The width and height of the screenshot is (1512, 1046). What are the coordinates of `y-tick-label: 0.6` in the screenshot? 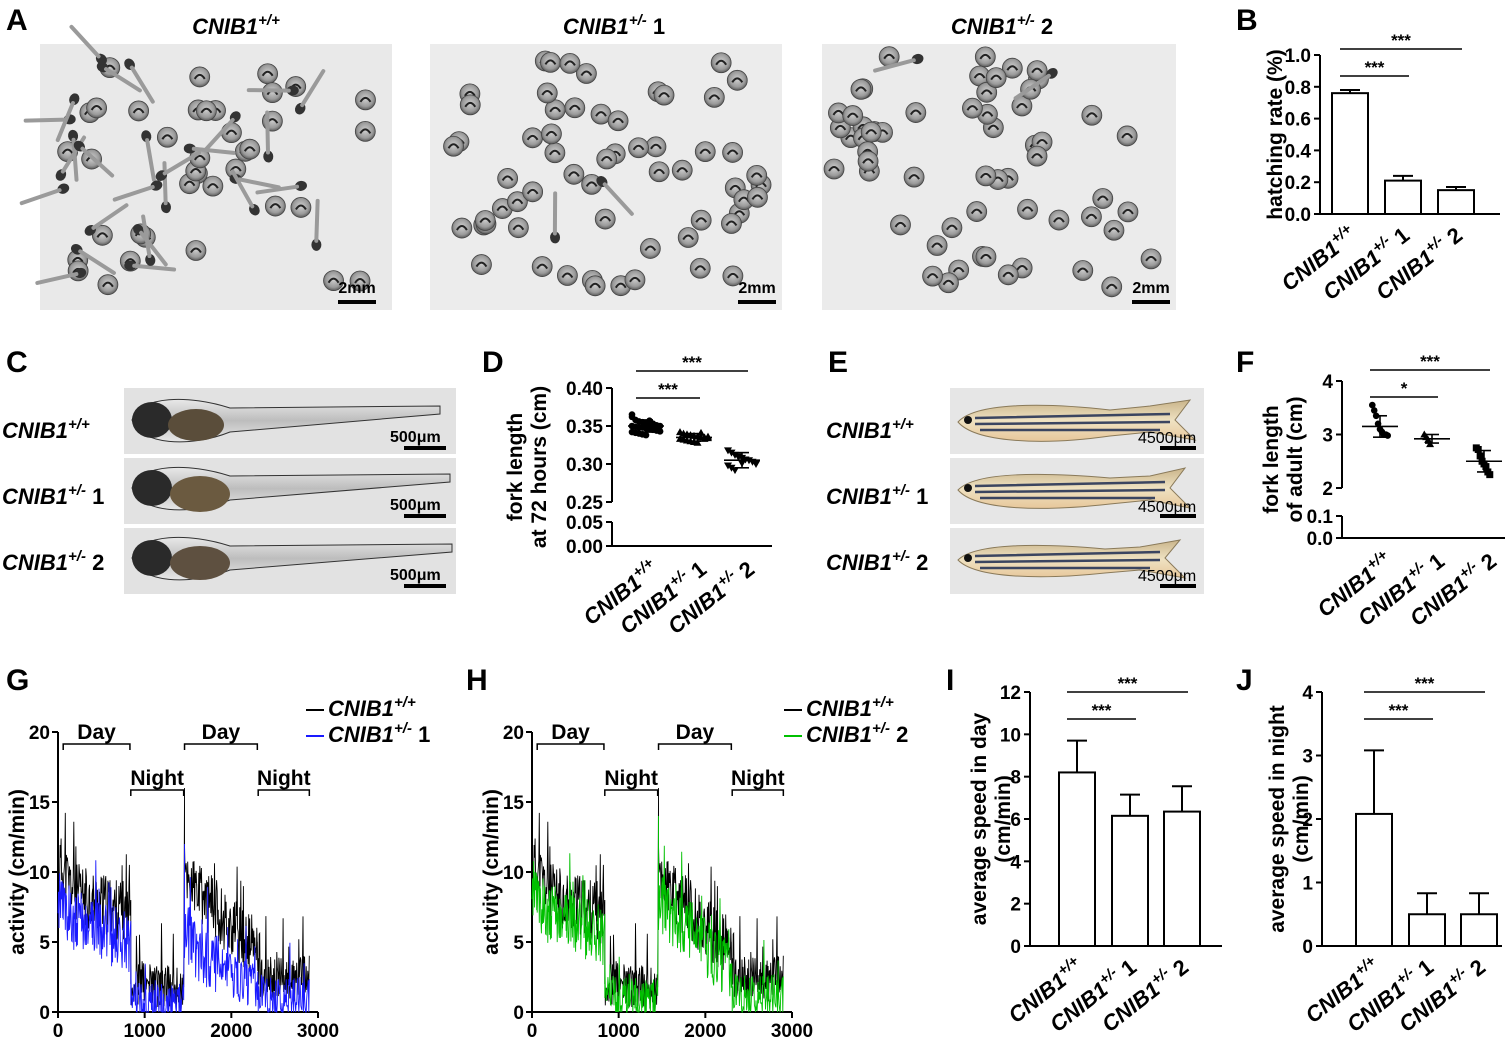 It's located at (1298, 120).